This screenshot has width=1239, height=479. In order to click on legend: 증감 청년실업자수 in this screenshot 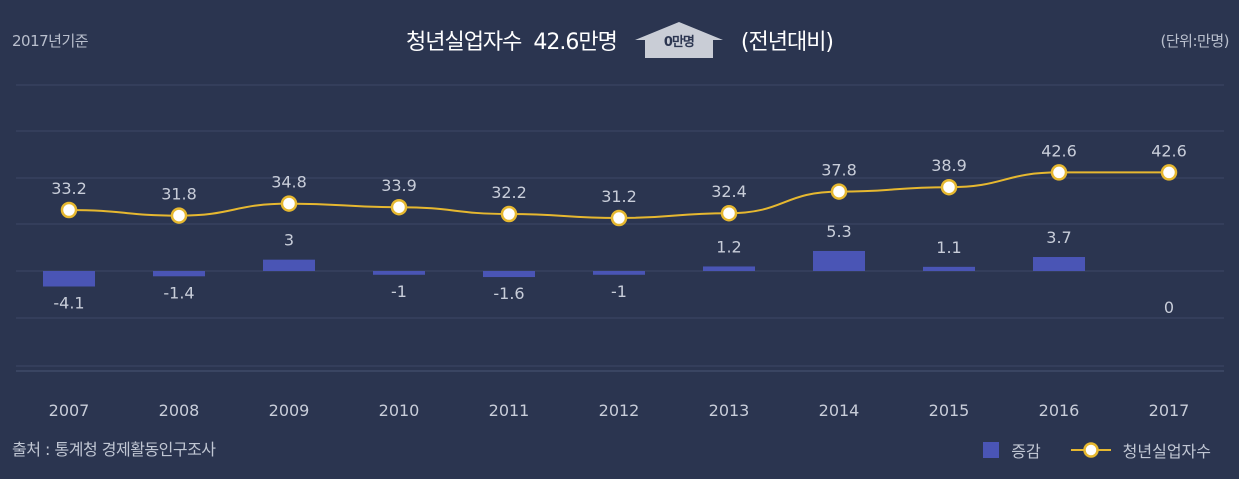, I will do `click(1097, 450)`.